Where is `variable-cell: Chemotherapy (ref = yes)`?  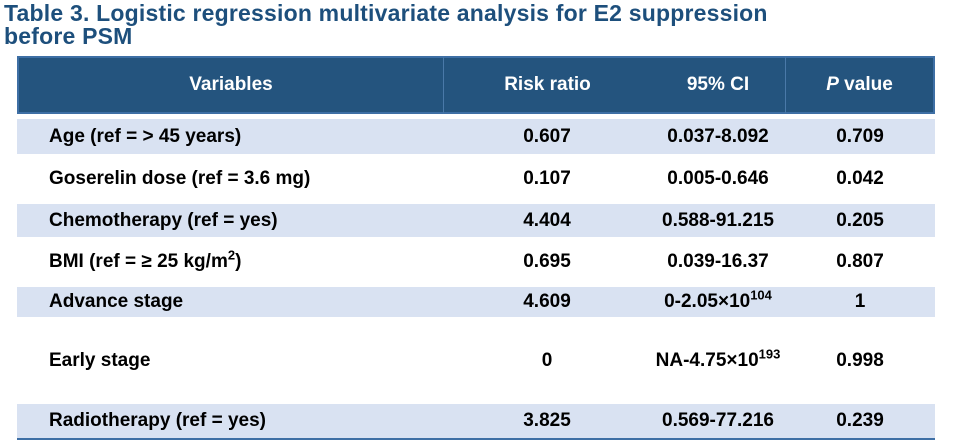 variable-cell: Chemotherapy (ref = yes) is located at coordinates (230, 218).